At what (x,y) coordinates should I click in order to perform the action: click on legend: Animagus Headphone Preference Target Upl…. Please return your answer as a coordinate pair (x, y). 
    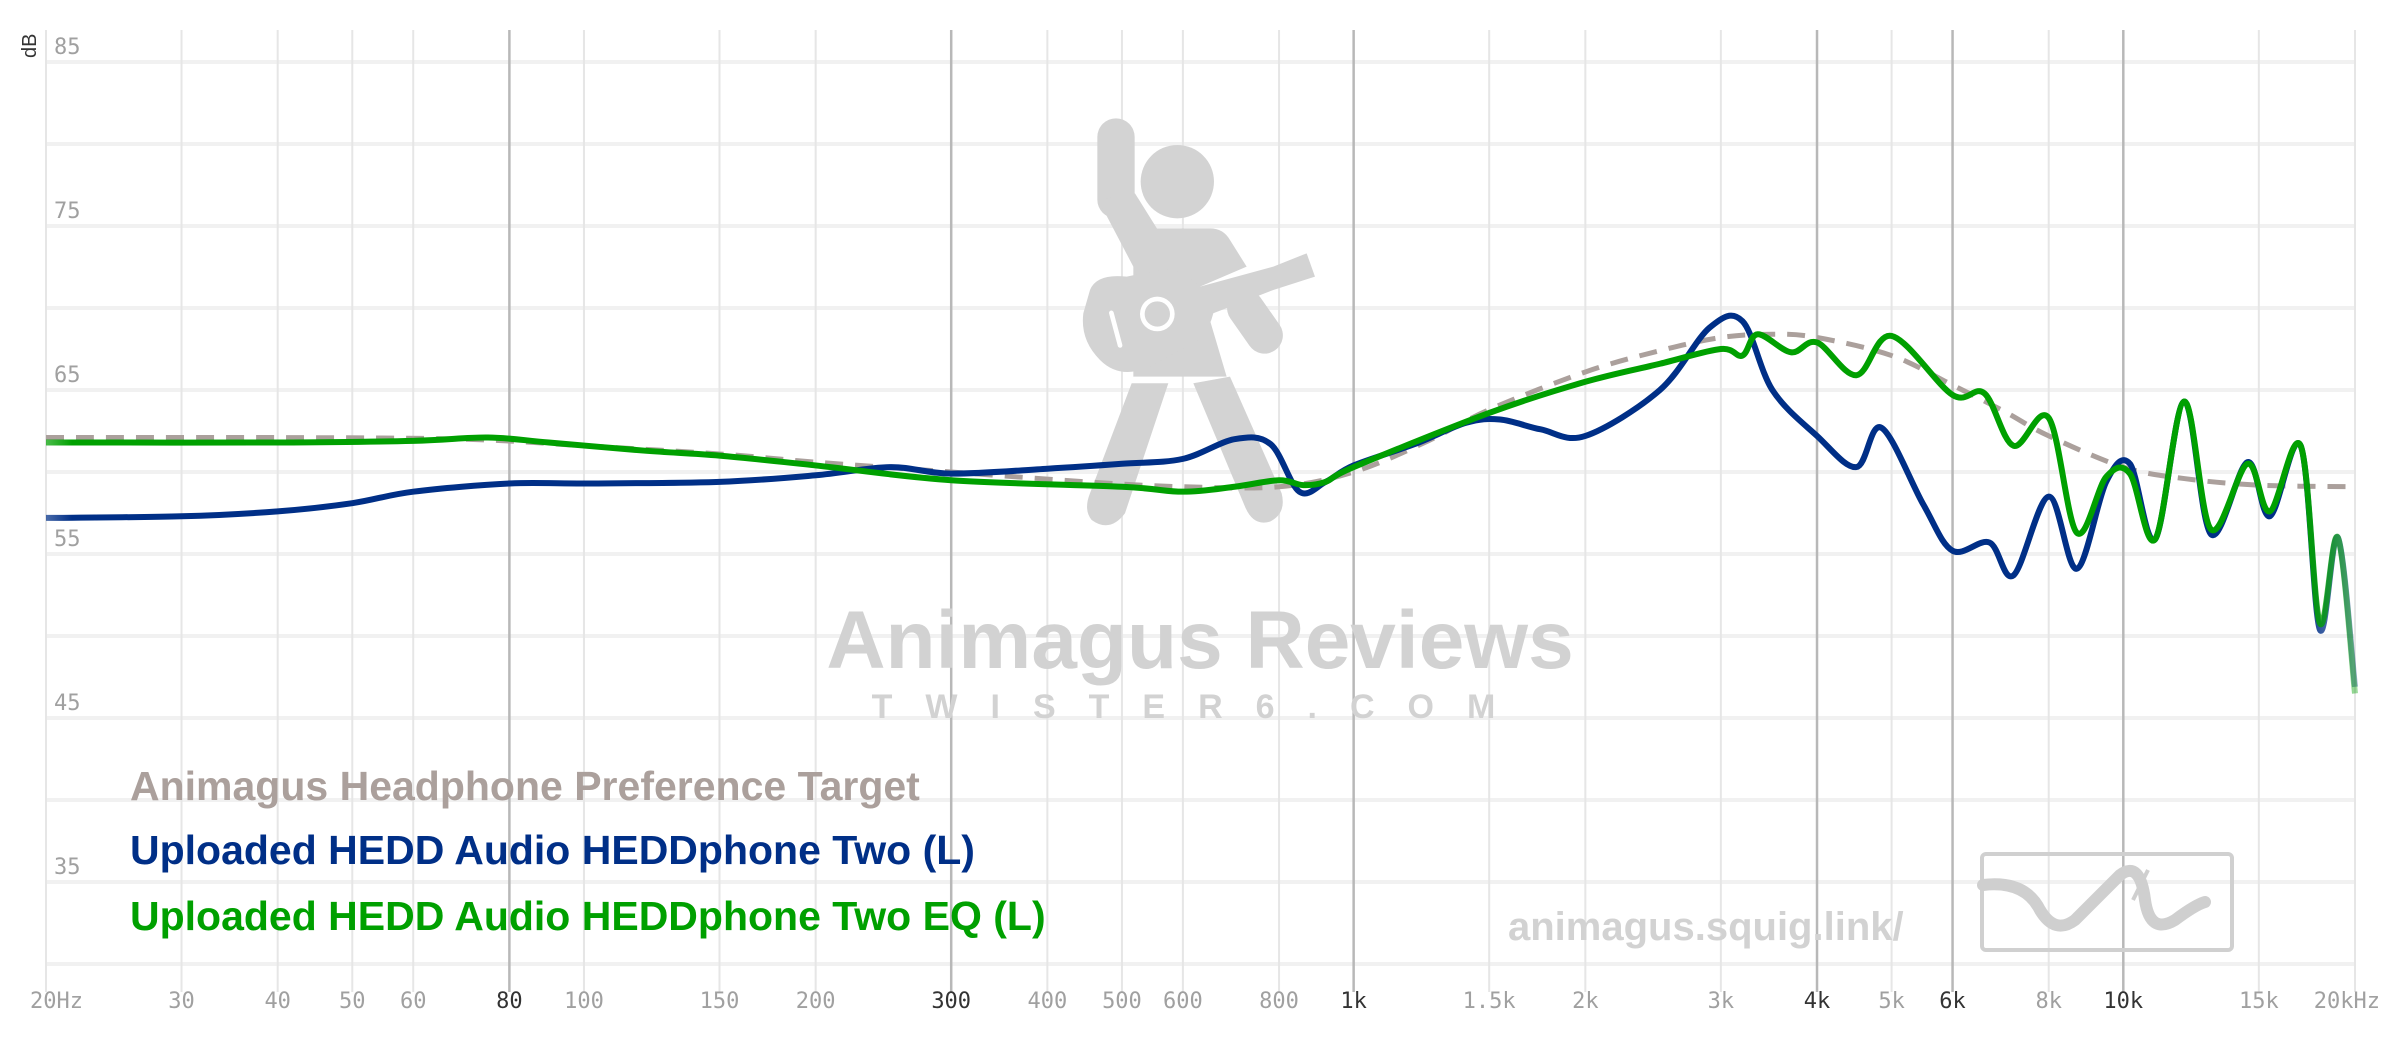
    Looking at the image, I should click on (588, 851).